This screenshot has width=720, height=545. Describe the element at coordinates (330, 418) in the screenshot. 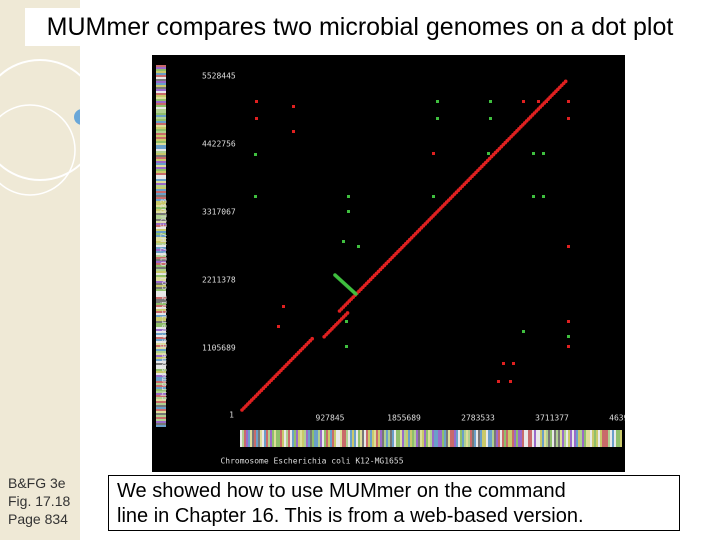

I see `x-tick-label: 927845` at that location.